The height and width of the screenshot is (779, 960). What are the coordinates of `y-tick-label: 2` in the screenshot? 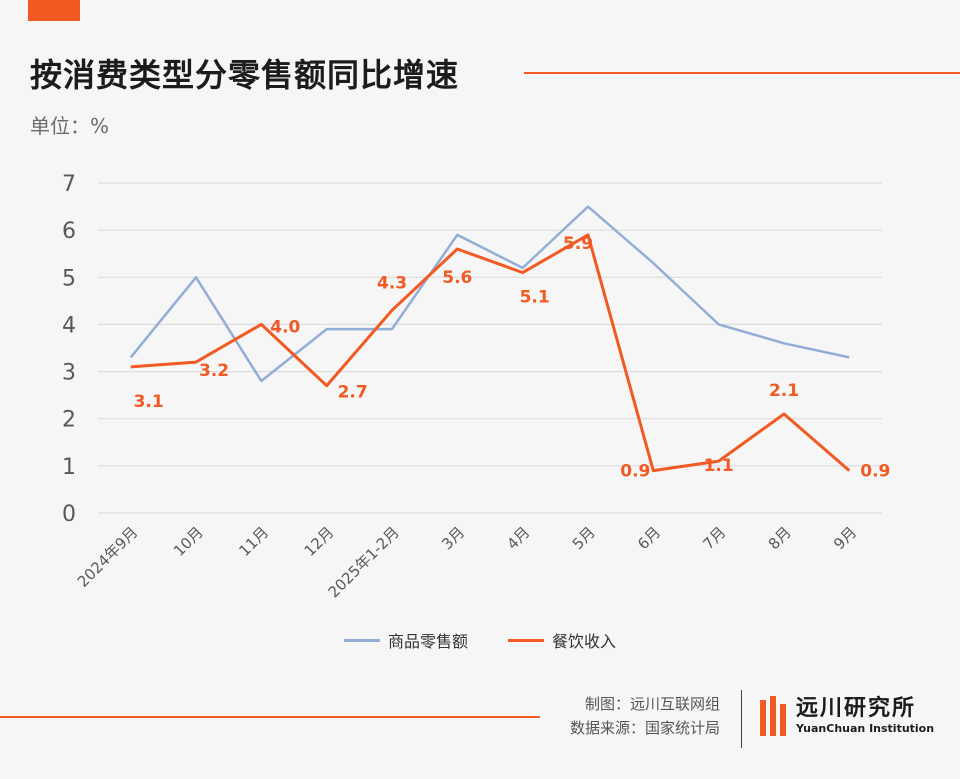 It's located at (69, 420).